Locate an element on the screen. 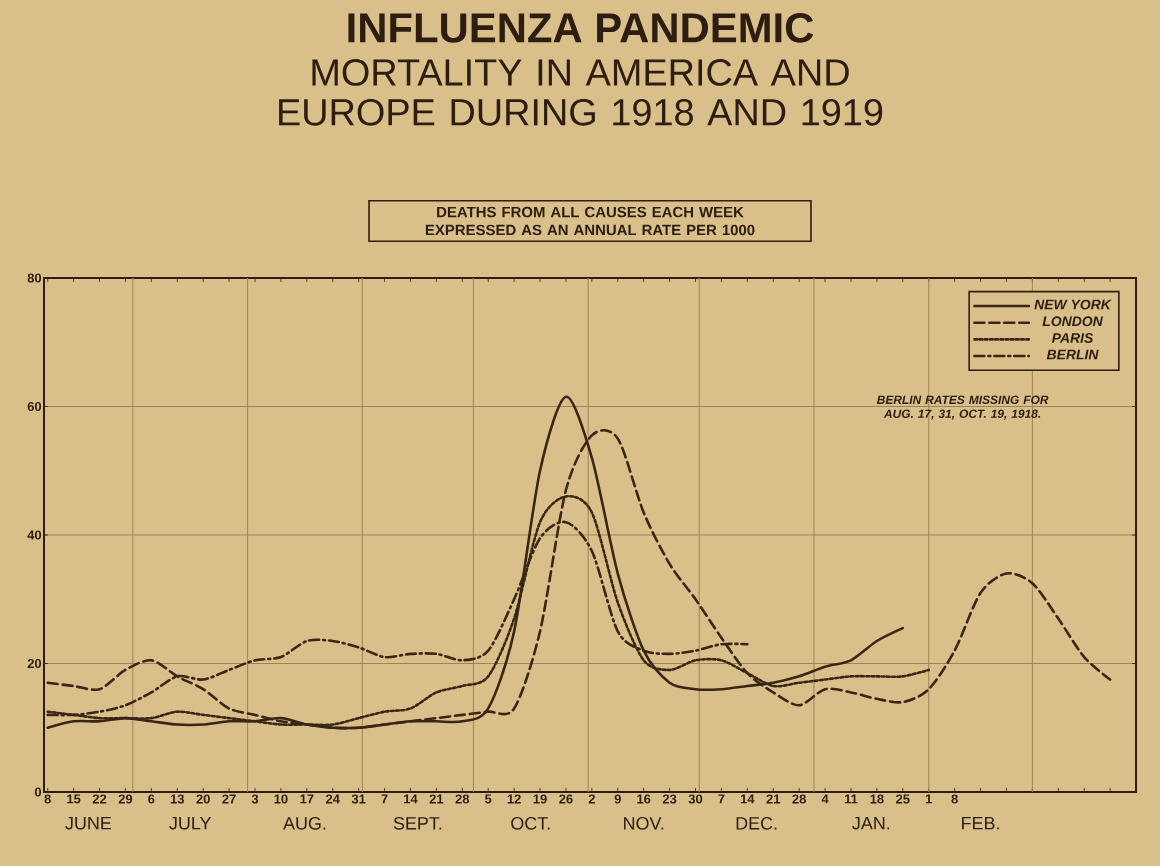 This screenshot has height=866, width=1160. text: NOV. is located at coordinates (644, 823).